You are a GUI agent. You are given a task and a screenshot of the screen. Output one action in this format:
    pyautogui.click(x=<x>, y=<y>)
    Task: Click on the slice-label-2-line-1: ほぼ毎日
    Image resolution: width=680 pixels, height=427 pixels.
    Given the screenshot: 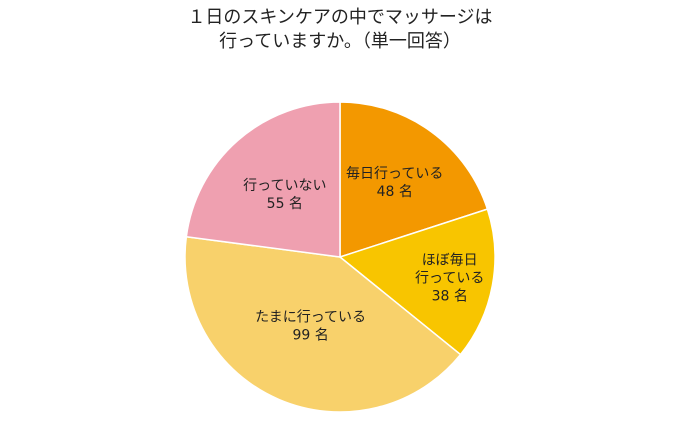 What is the action you would take?
    pyautogui.click(x=450, y=260)
    